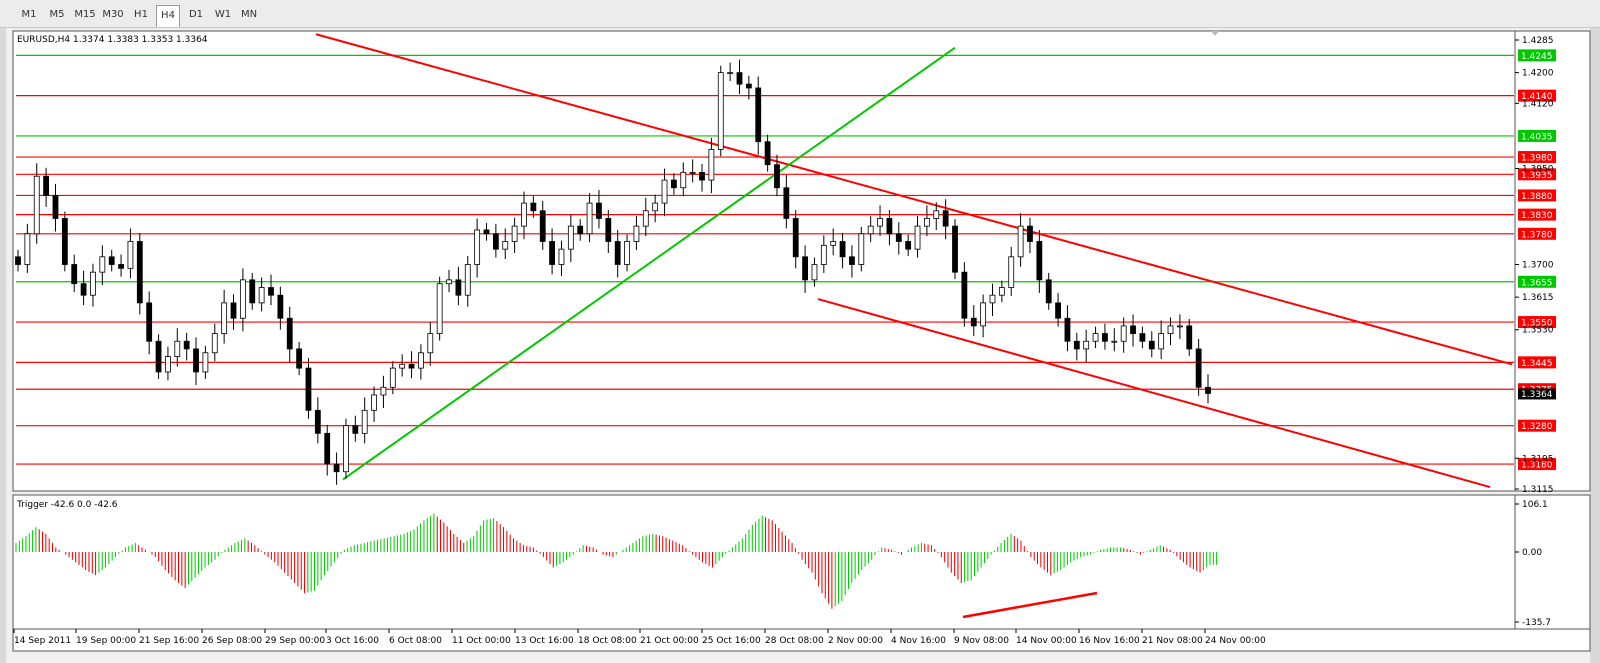  Describe the element at coordinates (1215, 33) in the screenshot. I see `chart-shift-marker` at that location.